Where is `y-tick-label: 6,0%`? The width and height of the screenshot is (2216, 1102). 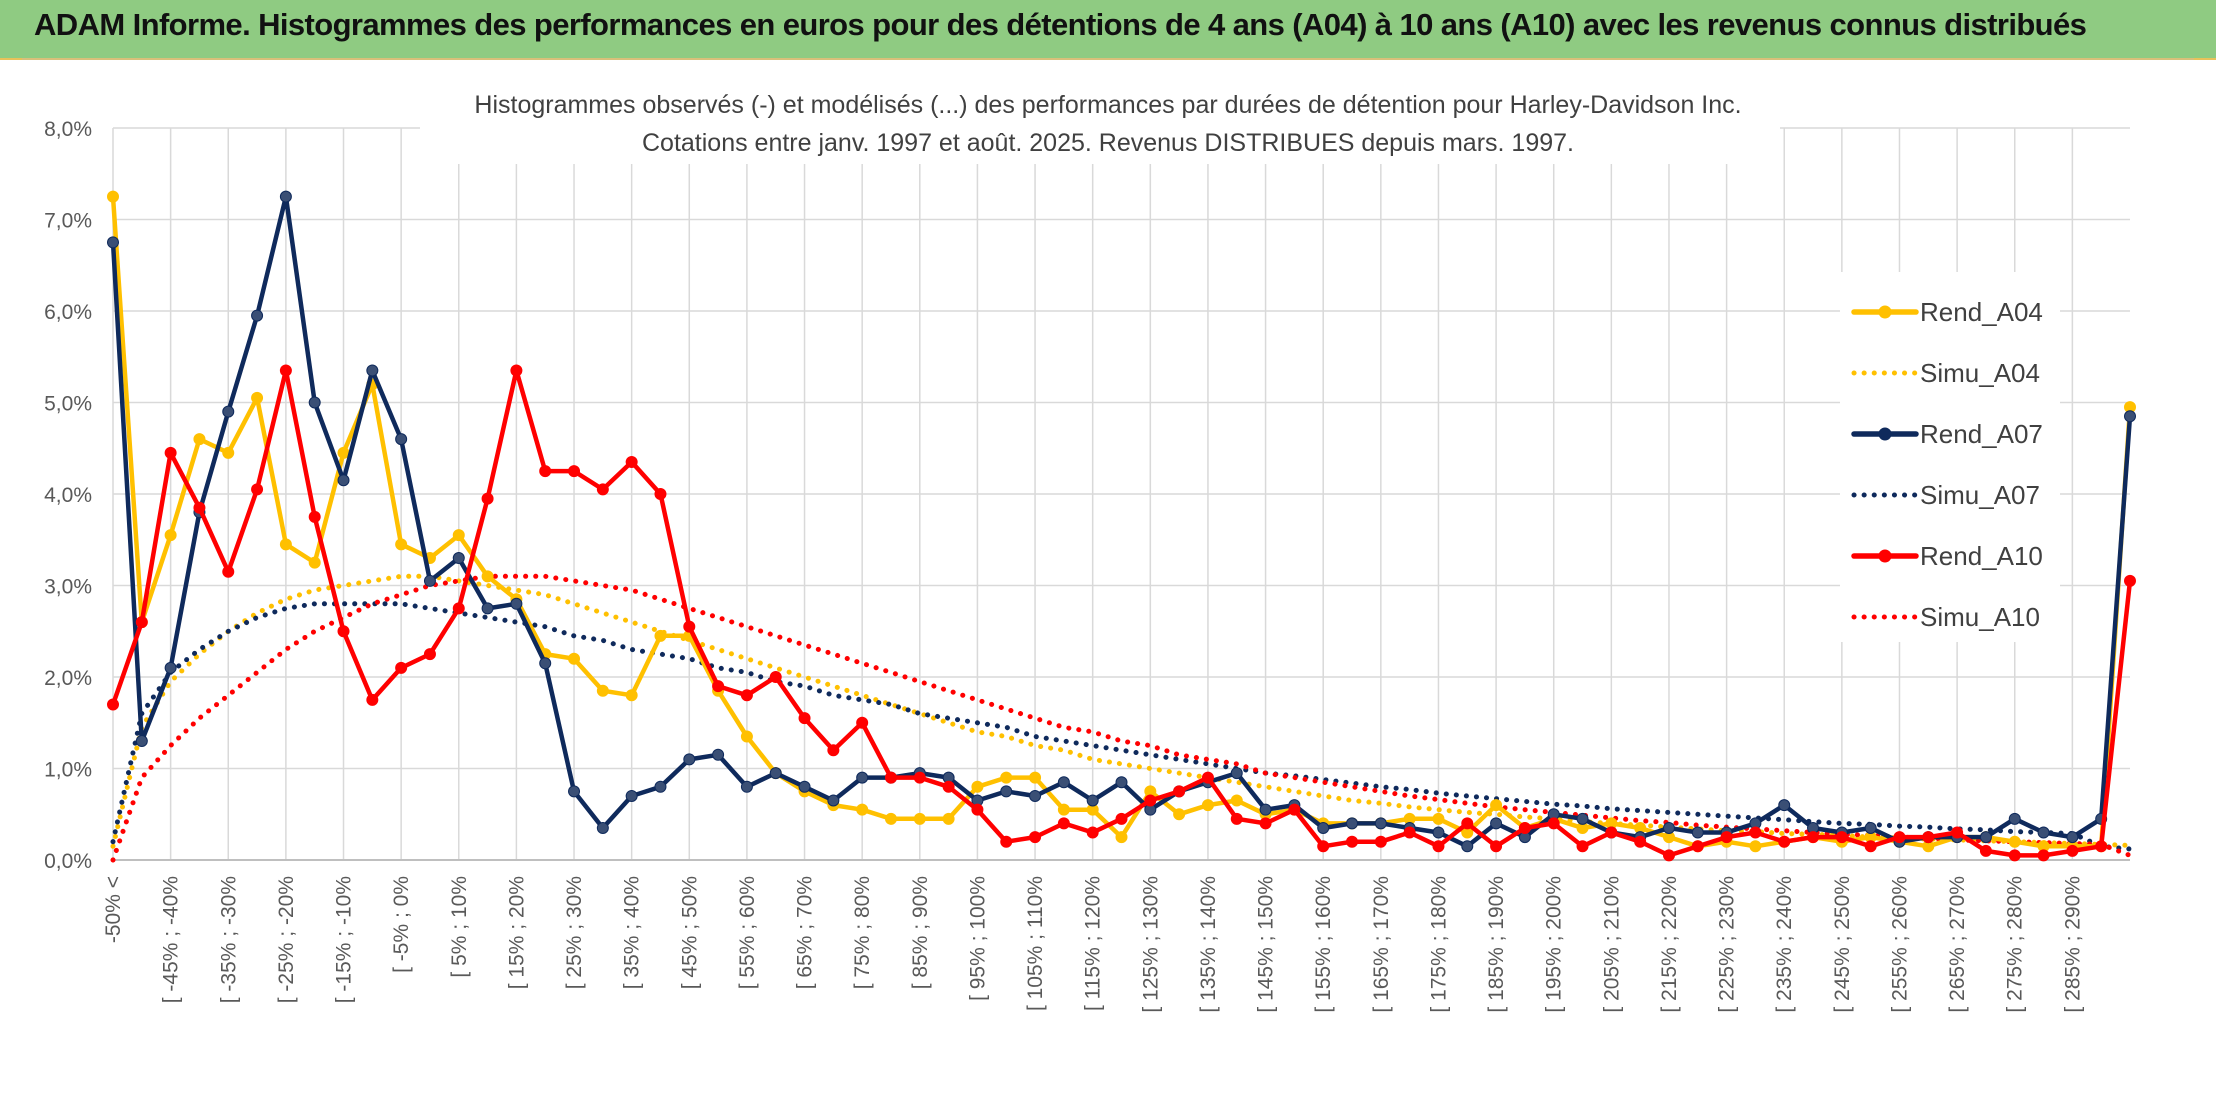
y-tick-label: 6,0% is located at coordinates (68, 312).